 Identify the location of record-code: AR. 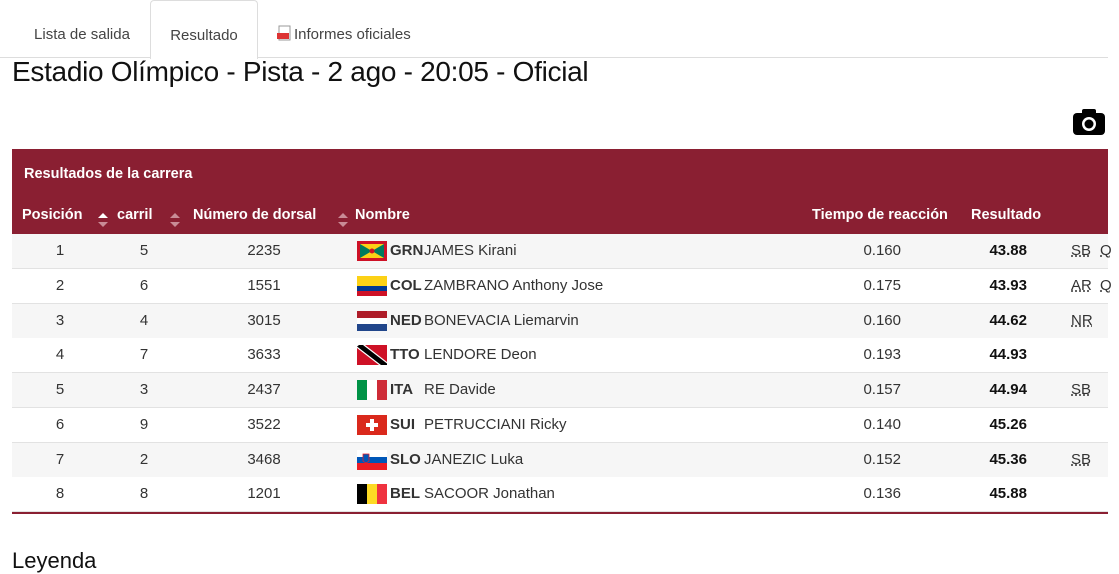
(1081, 285).